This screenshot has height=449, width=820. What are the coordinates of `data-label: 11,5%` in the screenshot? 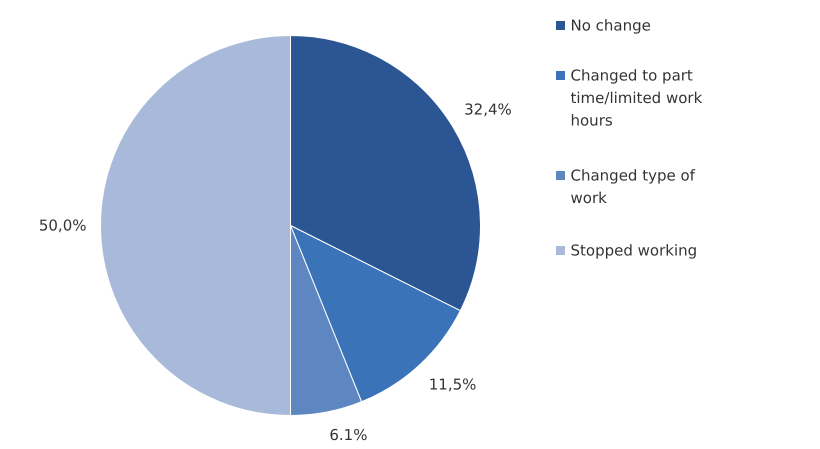 It's located at (452, 385).